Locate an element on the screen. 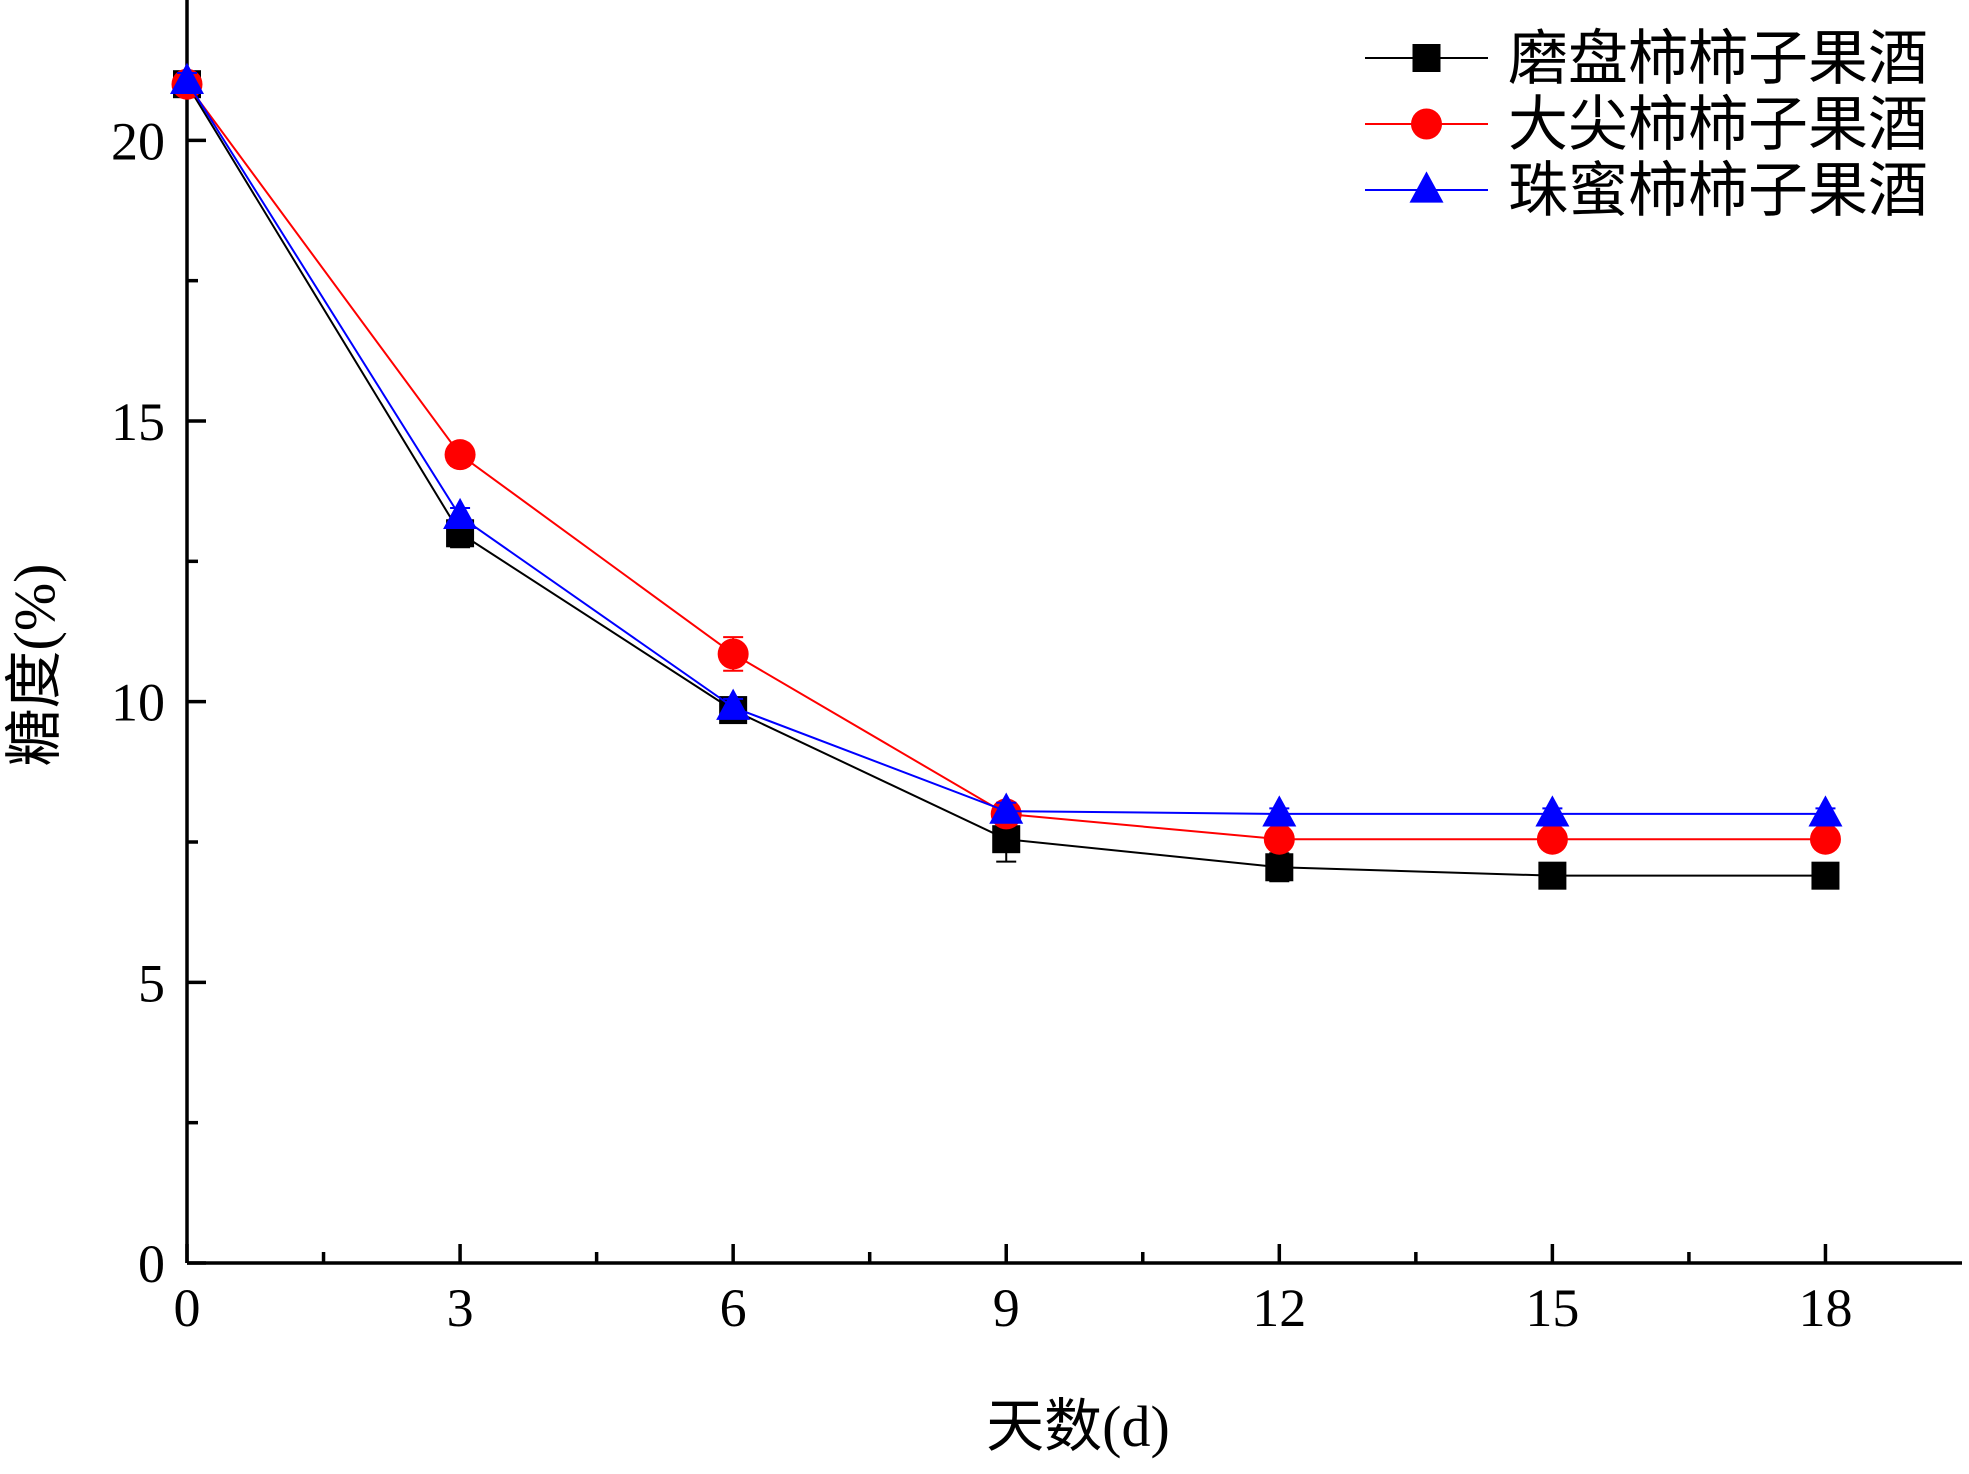 Image resolution: width=1969 pixels, height=1474 pixels. legend-entry: 珠蜜柿柿子果酒 is located at coordinates (1646, 191).